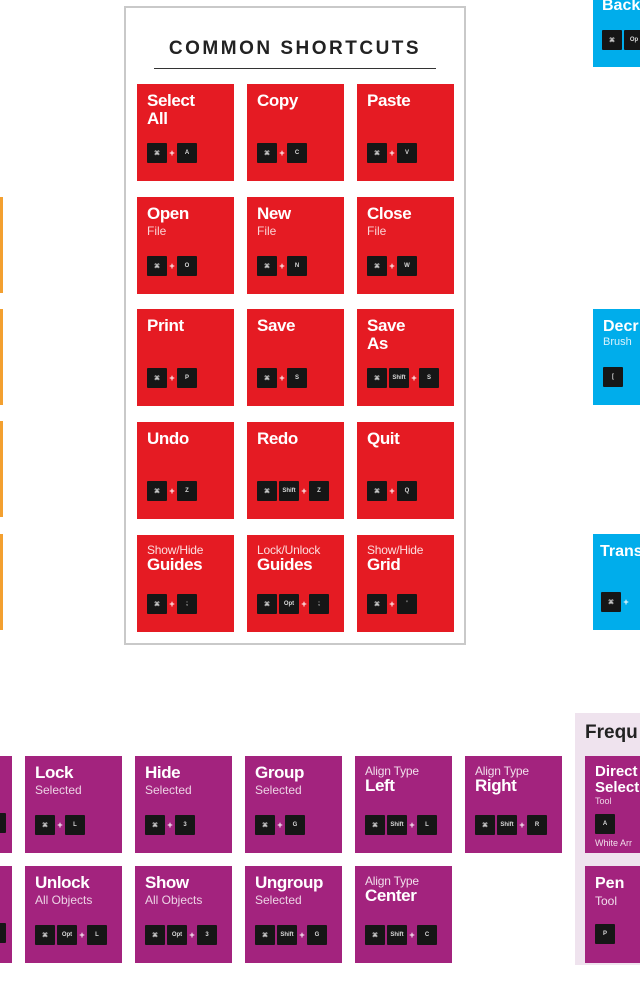 Image resolution: width=640 pixels, height=1000 pixels. What do you see at coordinates (405, 583) in the screenshot?
I see `shortcut-tile-Show/Hide-grid: Show/Hide Grid ⌘ + '` at bounding box center [405, 583].